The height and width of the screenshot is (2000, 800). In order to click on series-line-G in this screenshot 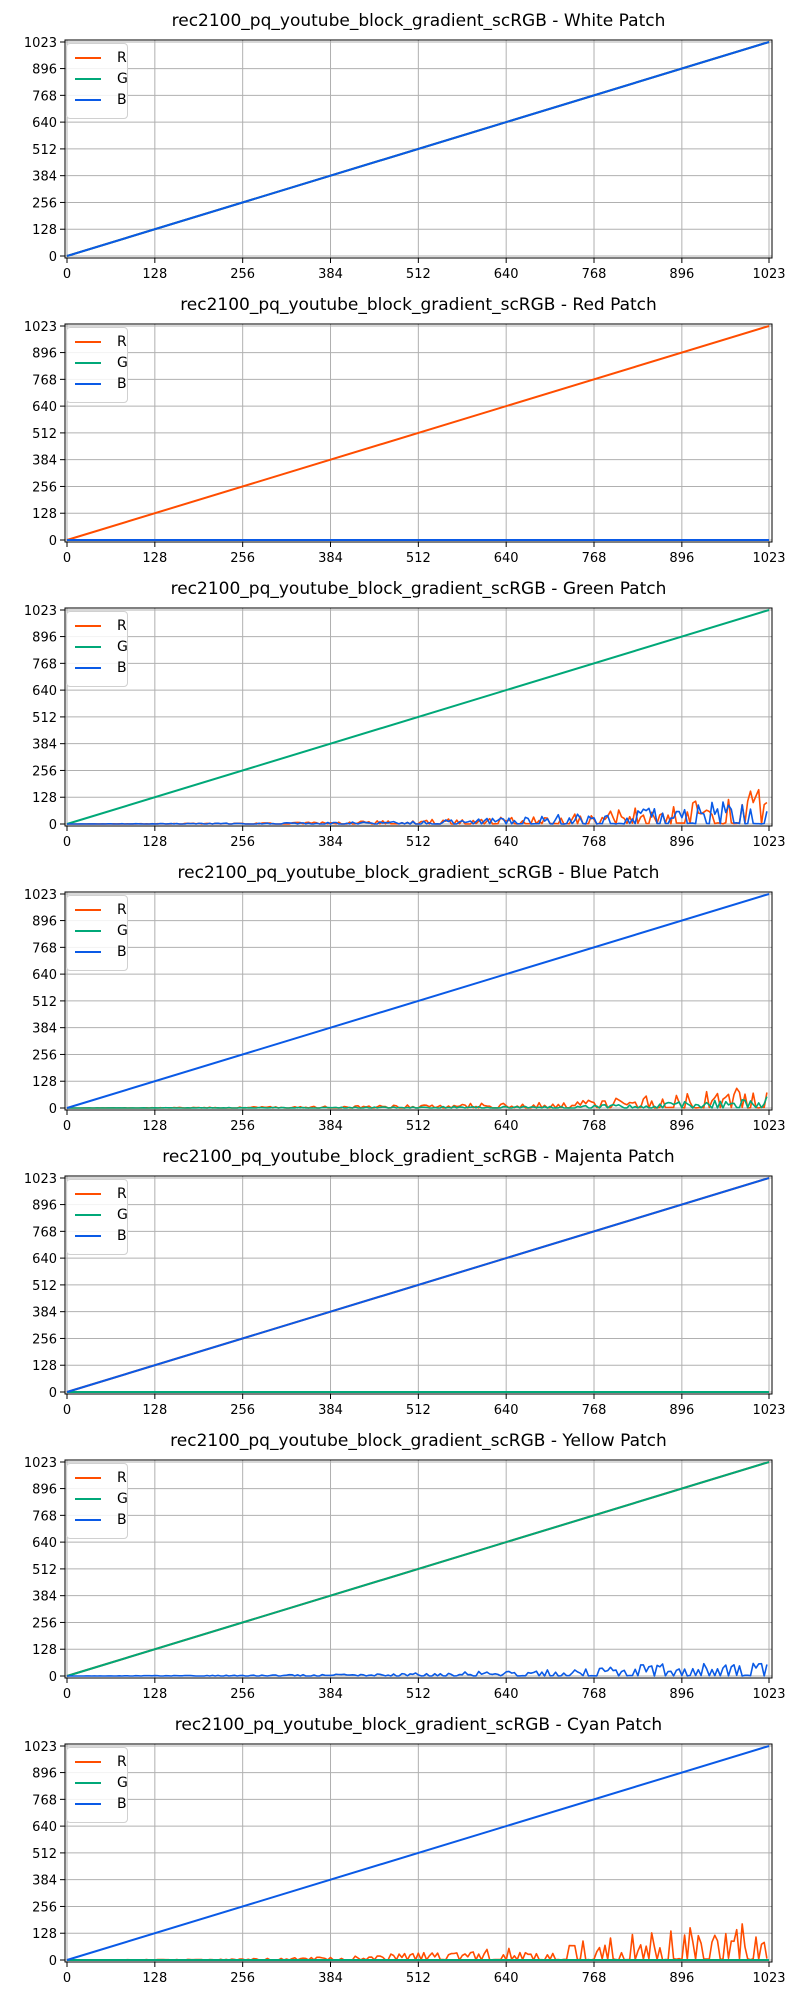, I will do `click(417, 1102)`.